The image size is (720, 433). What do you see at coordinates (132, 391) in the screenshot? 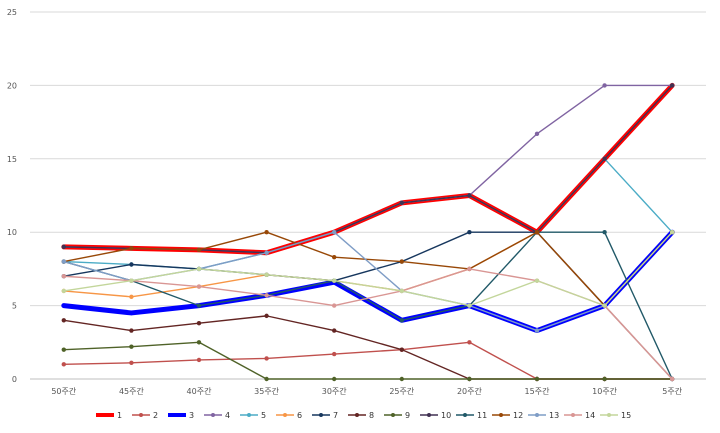
I see `x-tick-label: 45주간` at bounding box center [132, 391].